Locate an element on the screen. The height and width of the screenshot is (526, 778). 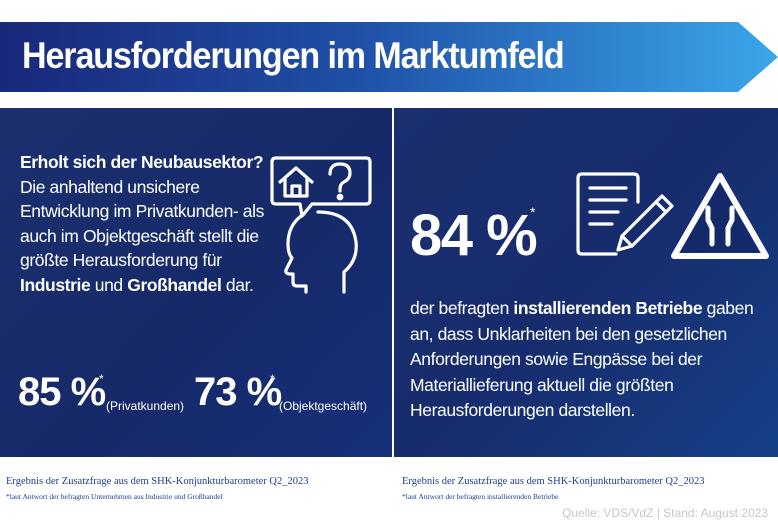
document-pen-icon is located at coordinates (625, 214).